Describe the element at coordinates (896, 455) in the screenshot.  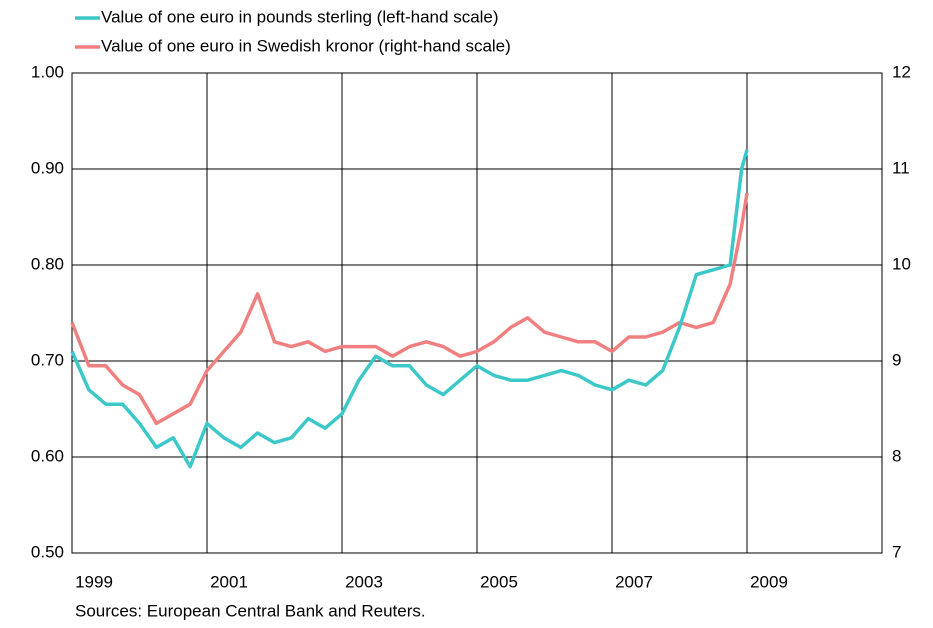
I see `y2-tick-label: 8` at that location.